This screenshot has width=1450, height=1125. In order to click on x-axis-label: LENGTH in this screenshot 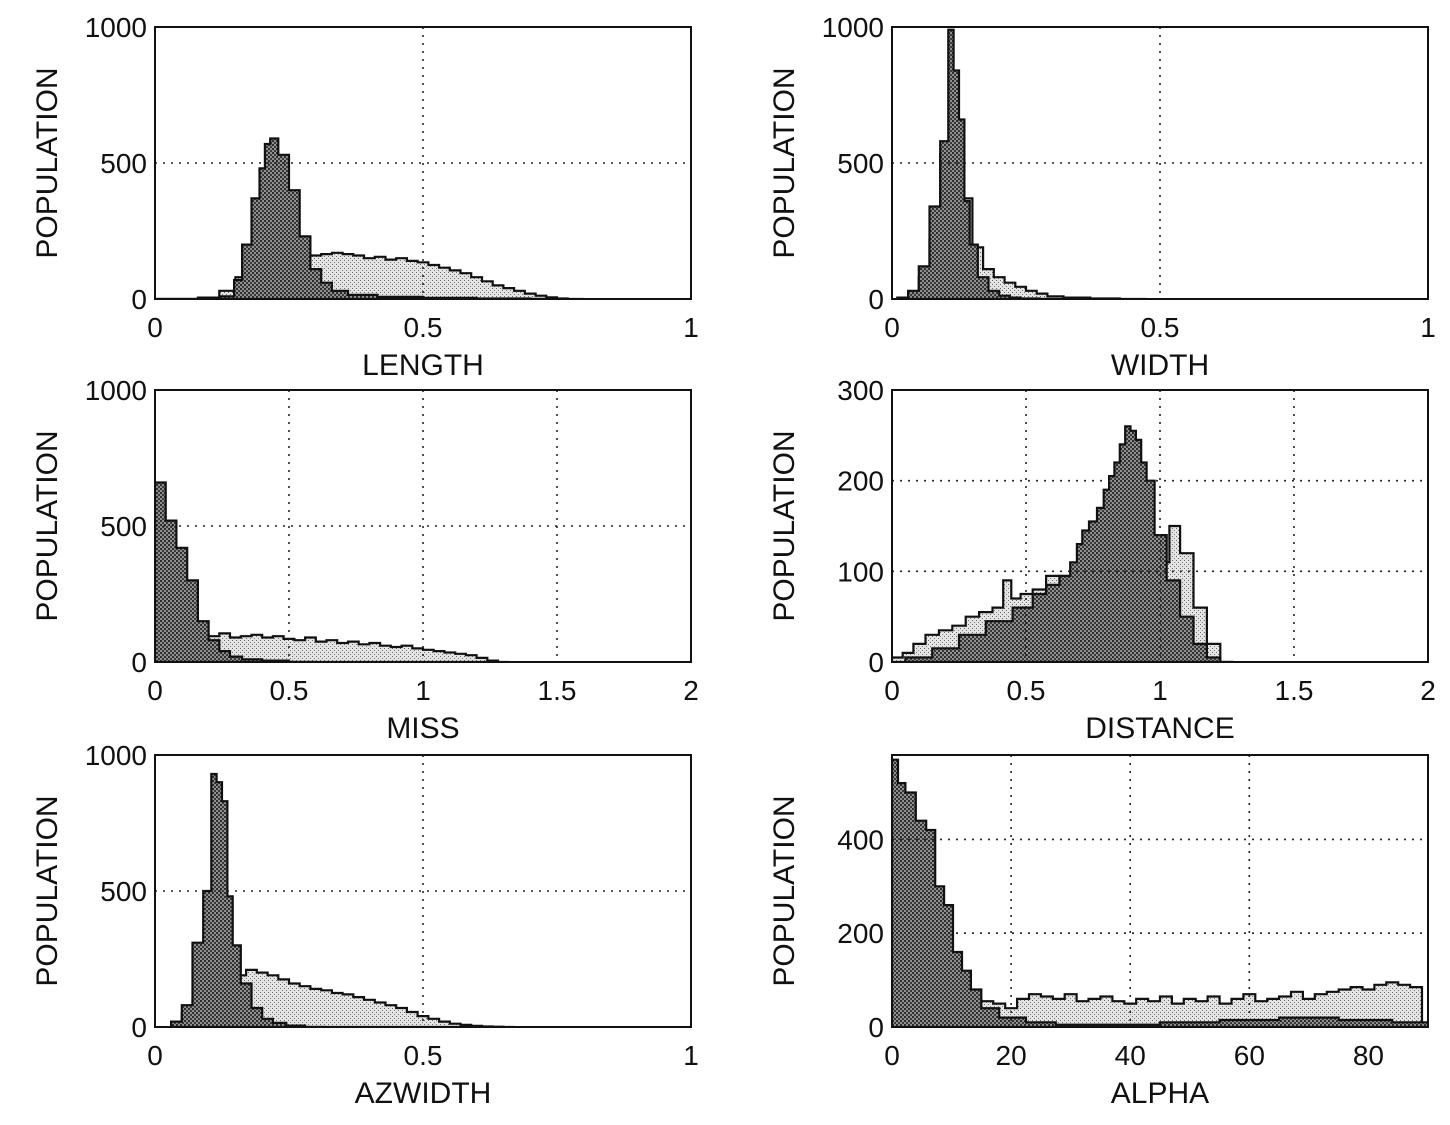, I will do `click(423, 365)`.